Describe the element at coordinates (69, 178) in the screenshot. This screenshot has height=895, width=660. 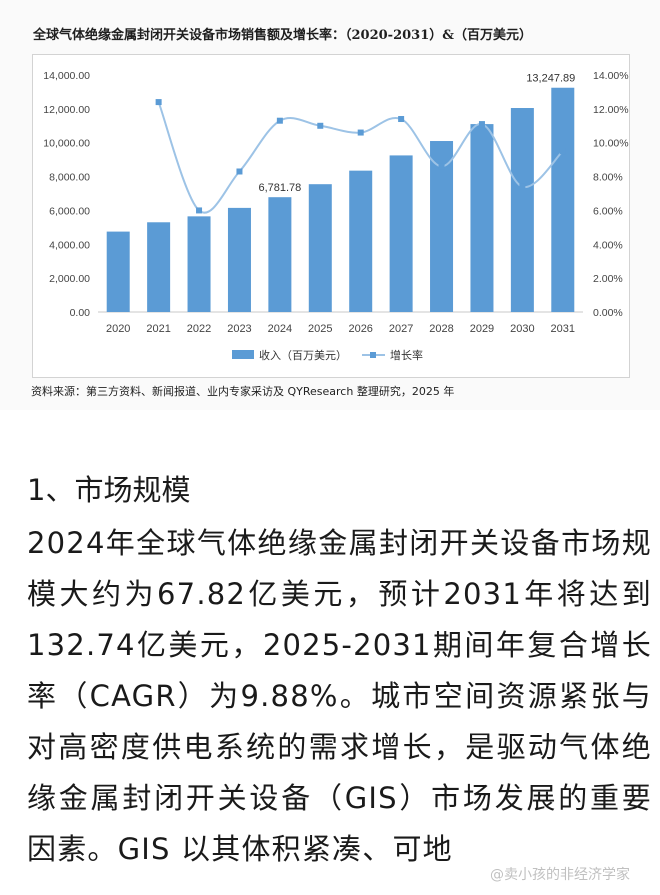
I see `left-axis-tick: 8,000.00` at that location.